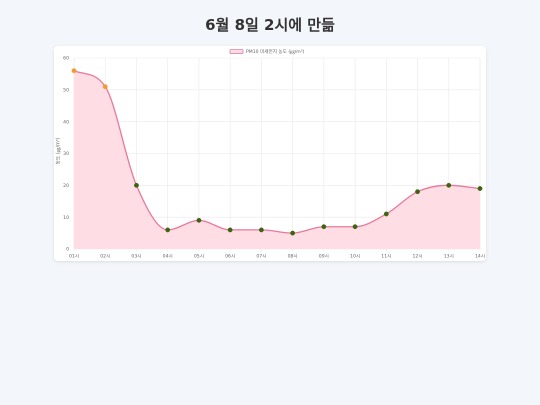 This screenshot has height=405, width=540. What do you see at coordinates (386, 257) in the screenshot?
I see `x-tick-label: 11시` at bounding box center [386, 257].